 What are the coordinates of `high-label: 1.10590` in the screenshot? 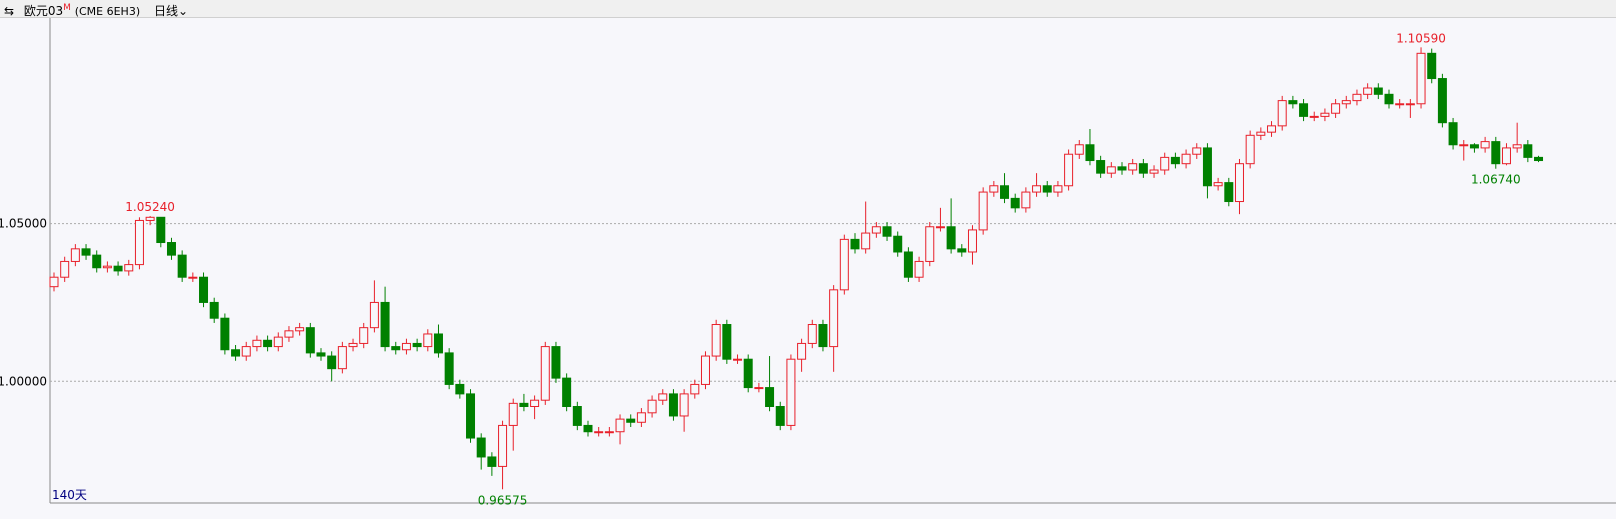 It's located at (1421, 38).